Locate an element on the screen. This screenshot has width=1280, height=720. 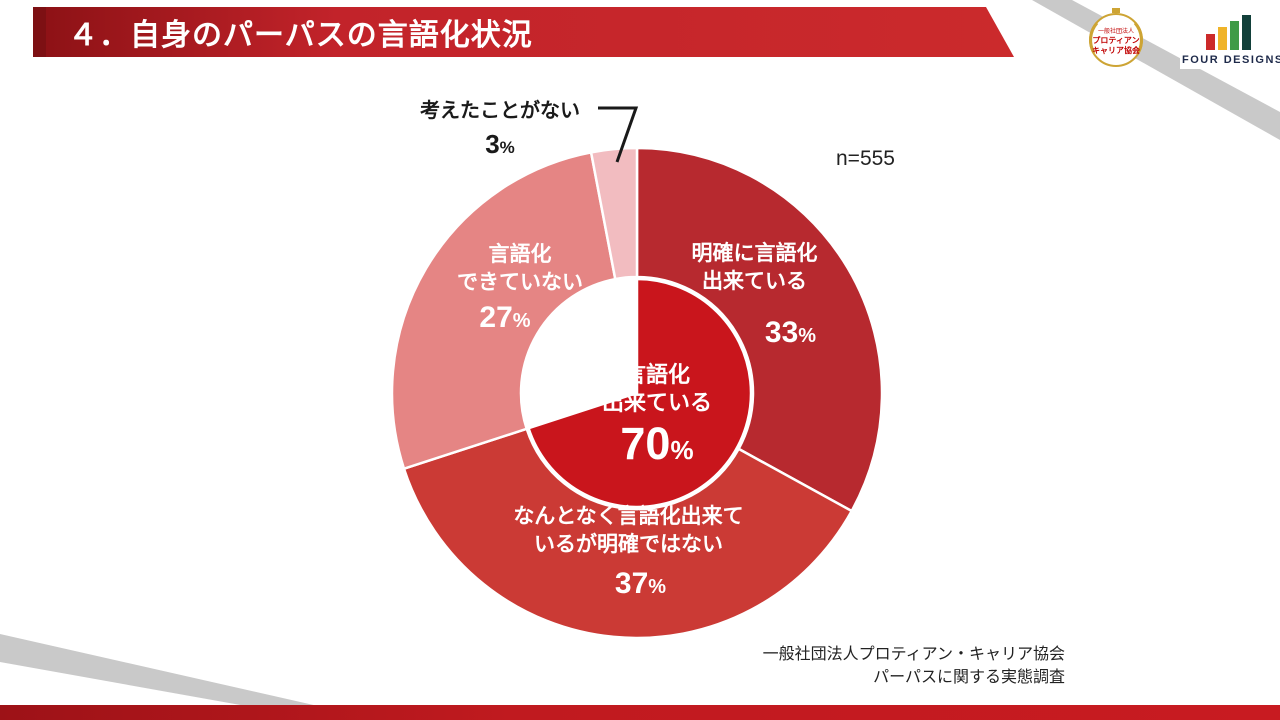
center-label-line: 出来ている is located at coordinates (656, 402).